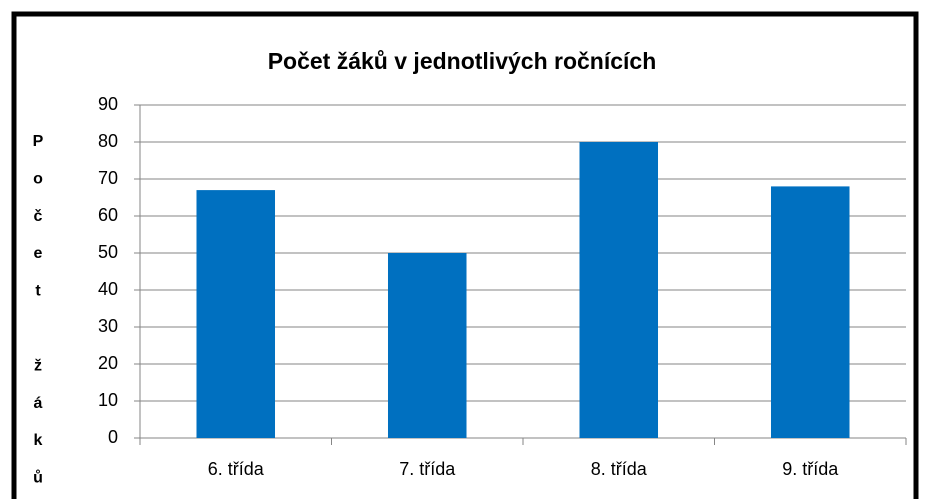  I want to click on y-tick-label: 90, so click(108, 104).